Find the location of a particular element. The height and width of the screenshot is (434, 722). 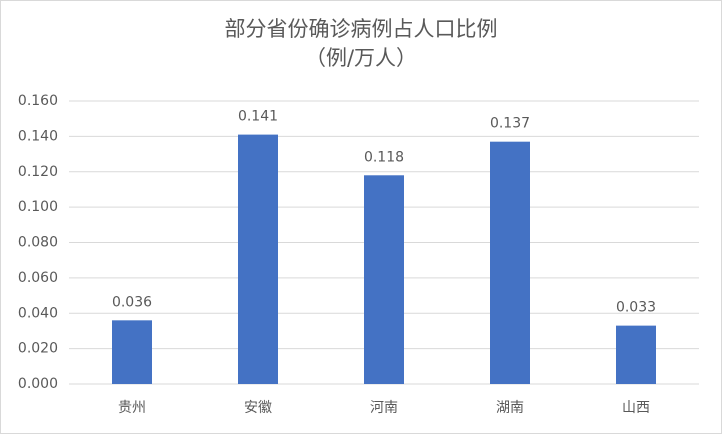

data-label: 0.036 is located at coordinates (132, 302).